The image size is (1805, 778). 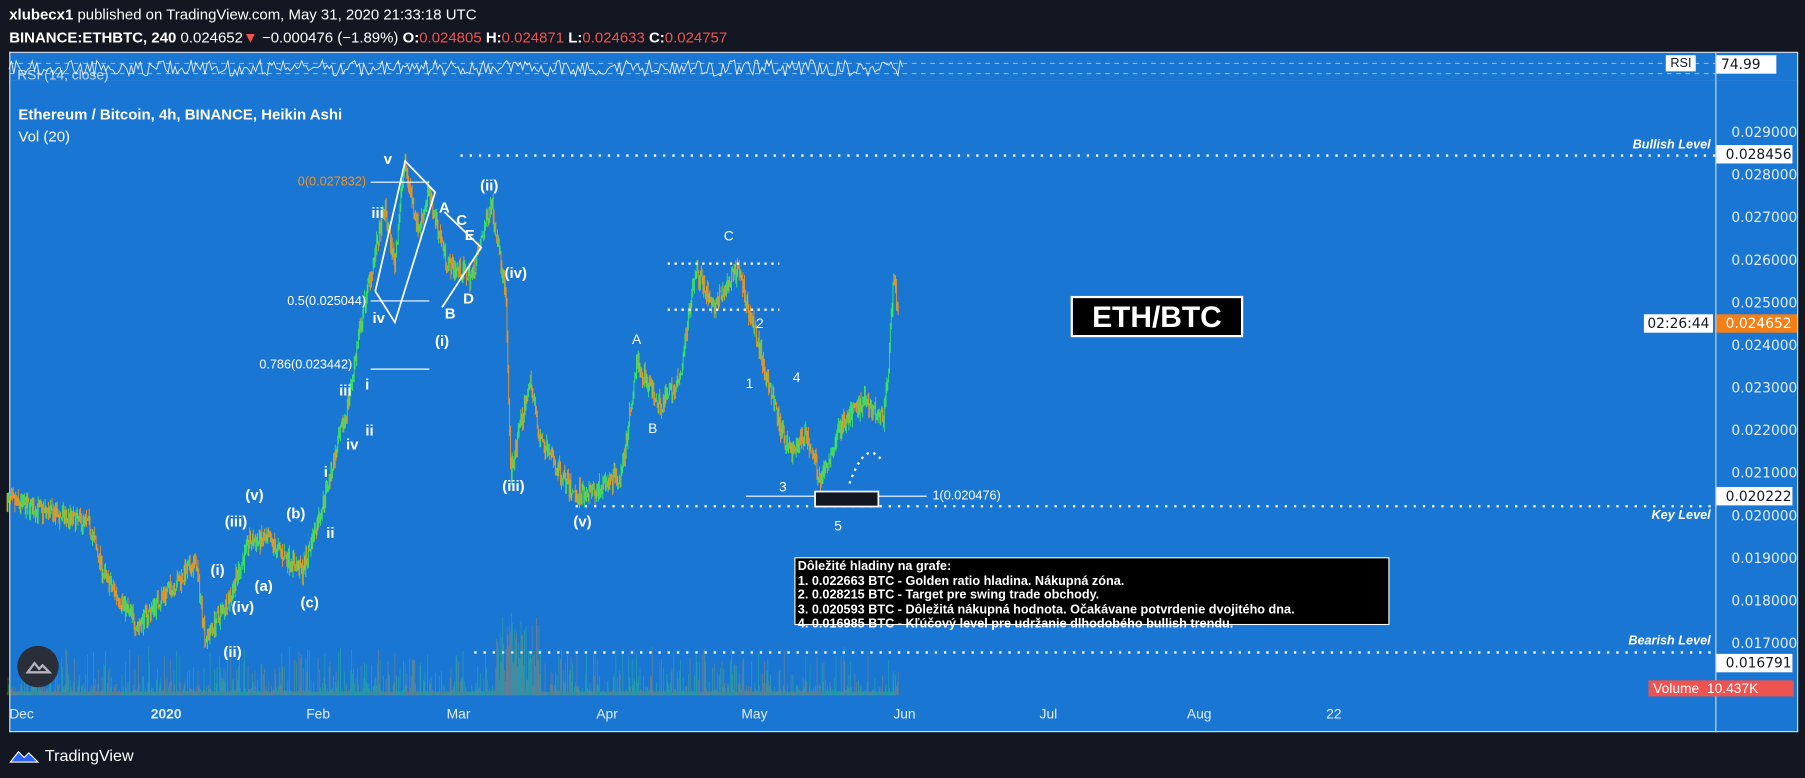 I want to click on price-tick: 0.017000, so click(x=1764, y=643).